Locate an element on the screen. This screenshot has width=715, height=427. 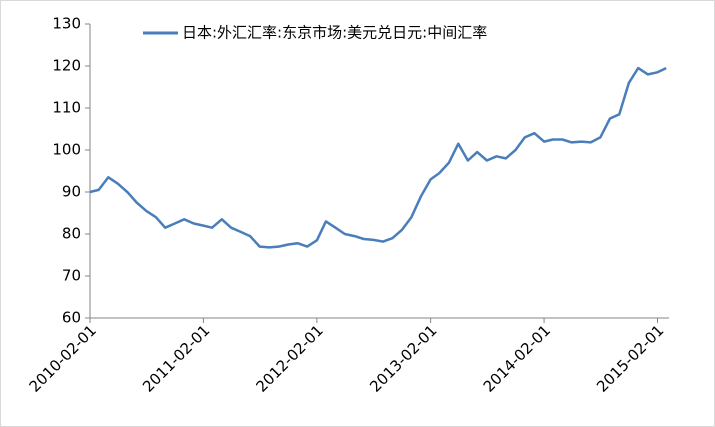
y-tick-label: 120 is located at coordinates (66, 66).